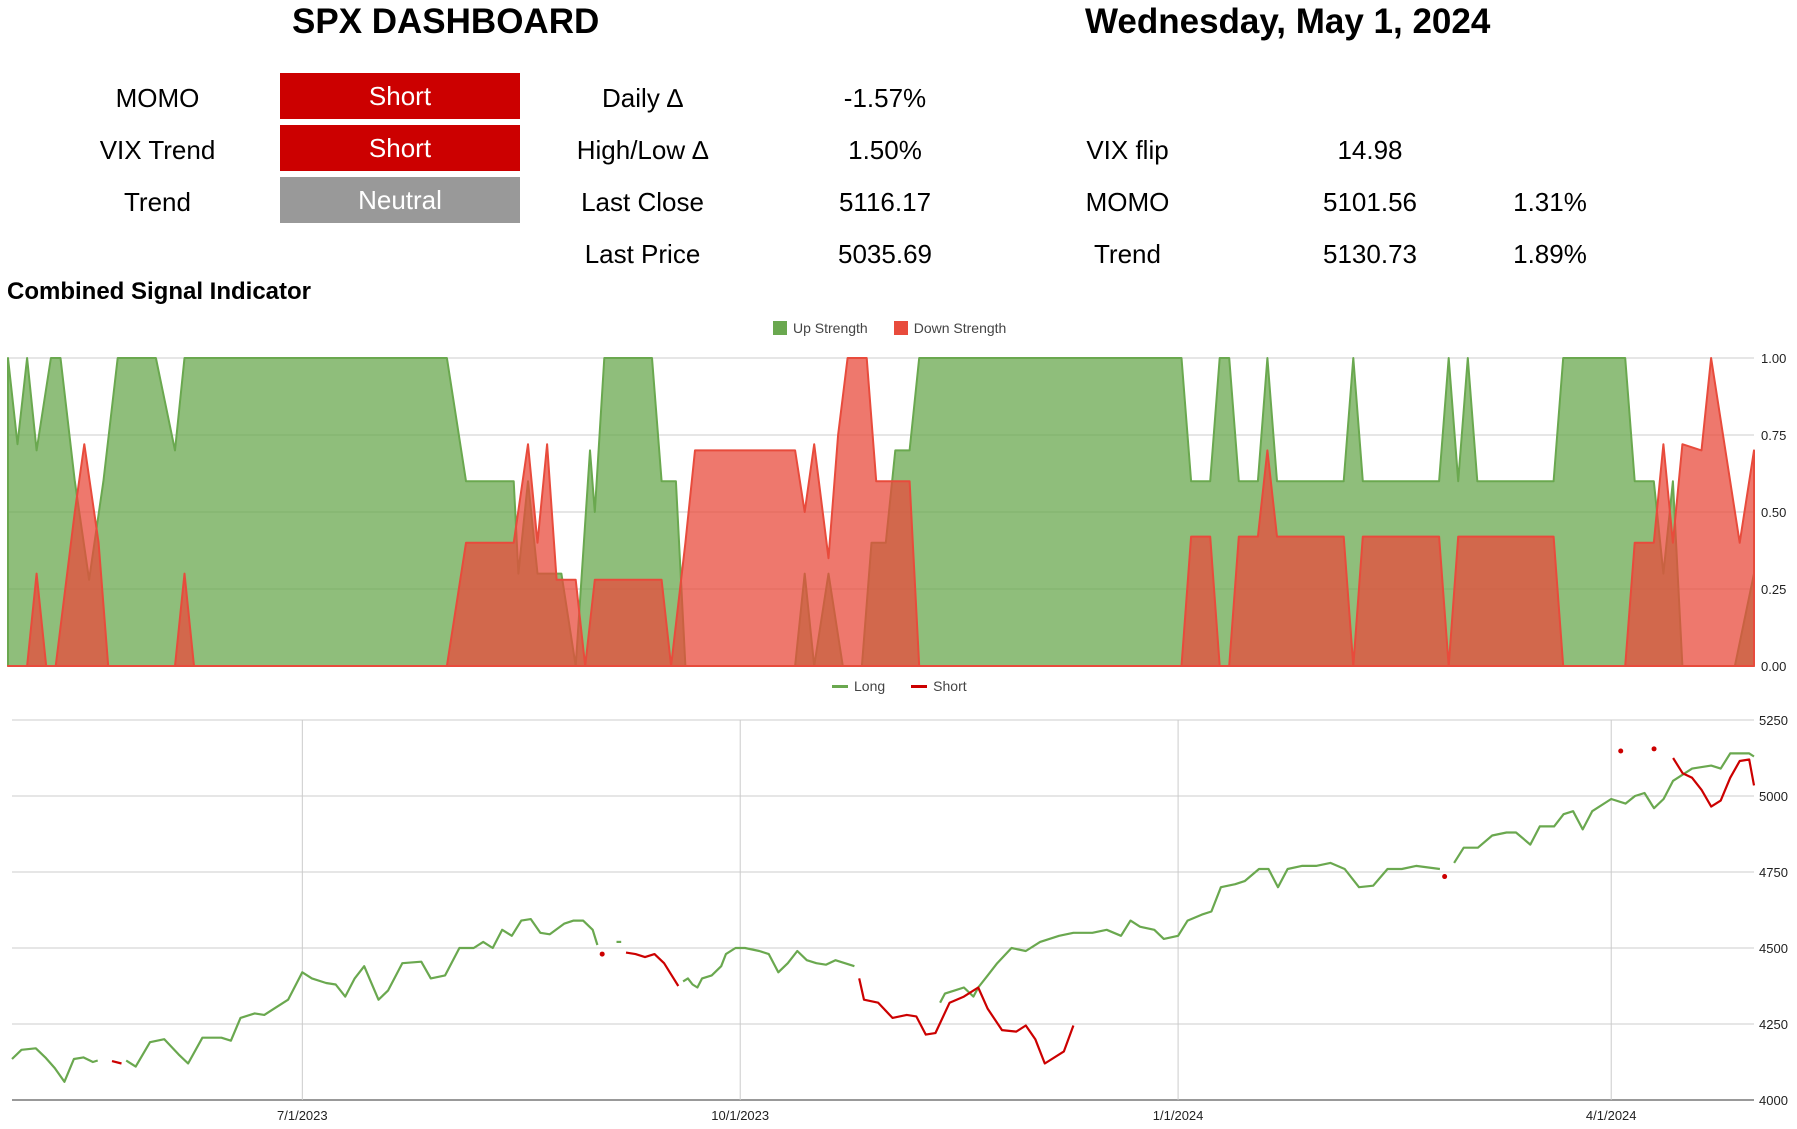  I want to click on signal-badge-momo: Short, so click(400, 96).